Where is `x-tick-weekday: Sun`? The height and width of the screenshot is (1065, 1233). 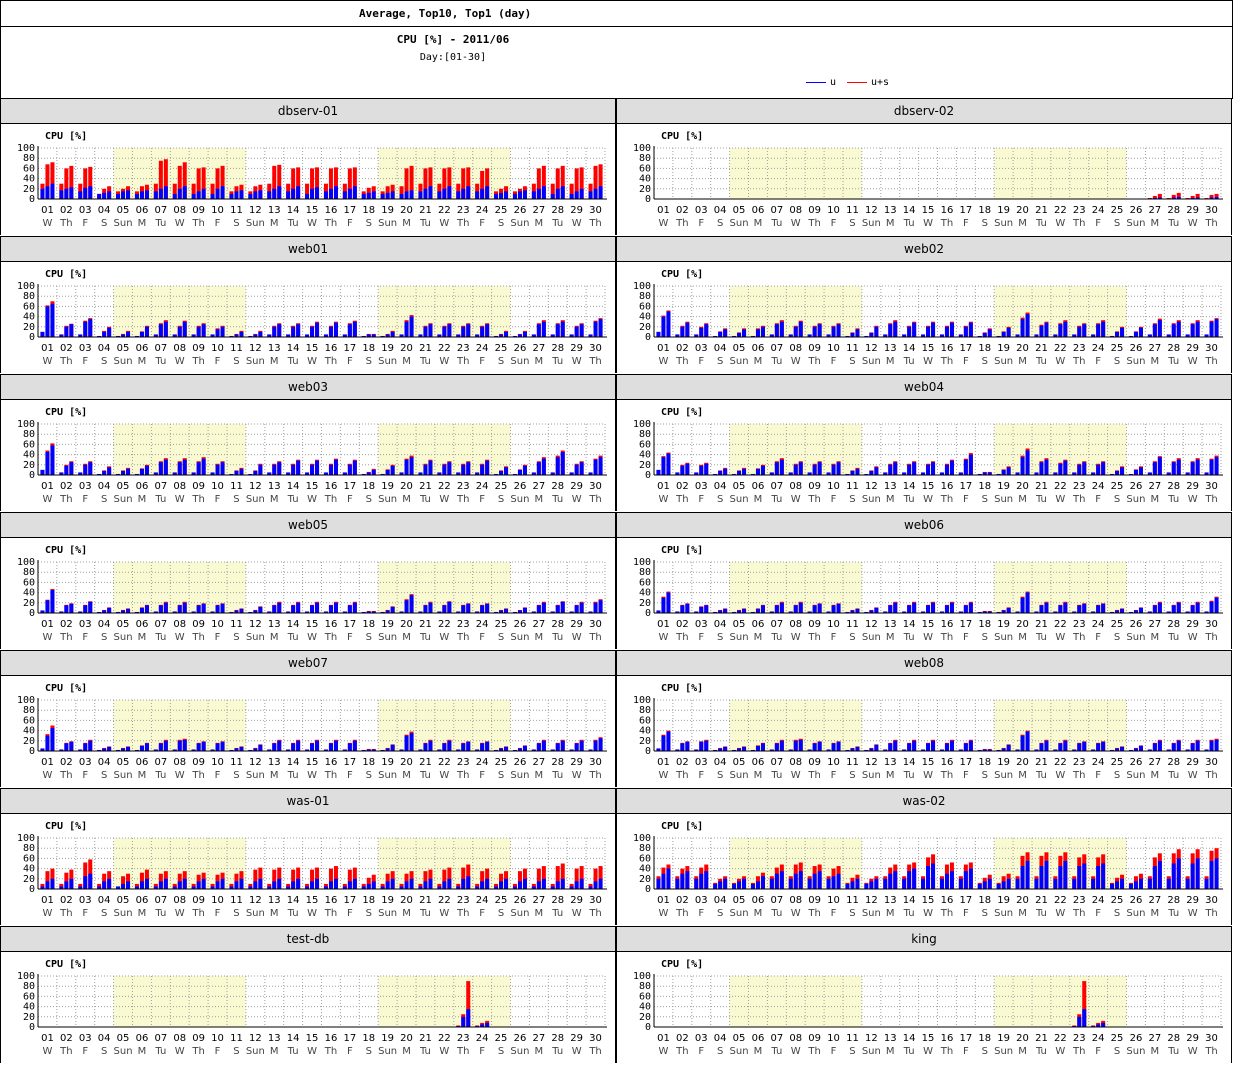
x-tick-weekday: Sun is located at coordinates (519, 637).